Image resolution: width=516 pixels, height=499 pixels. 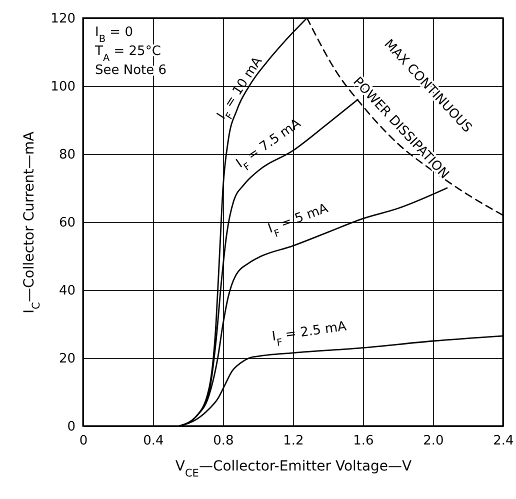 I want to click on x-tick-label: 2.0, so click(x=433, y=441).